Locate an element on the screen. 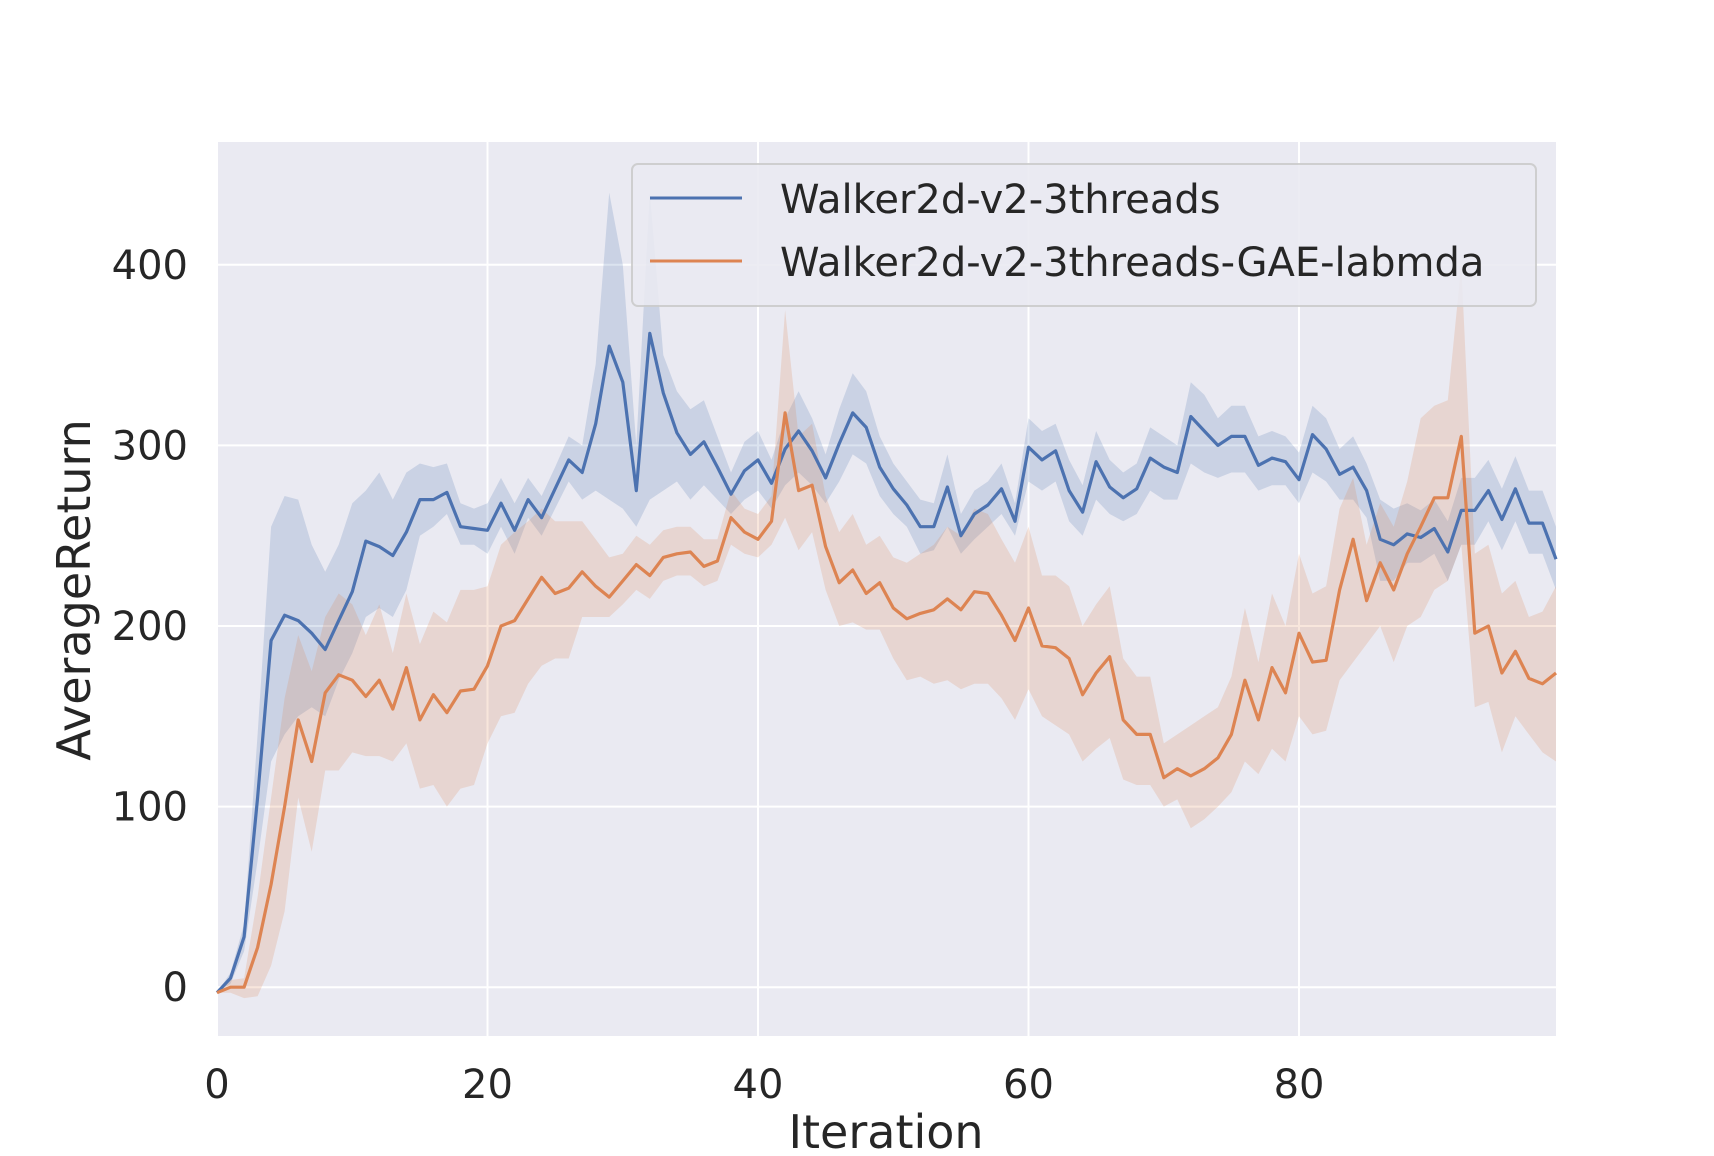  x-tick-label: 80 is located at coordinates (1299, 1085).